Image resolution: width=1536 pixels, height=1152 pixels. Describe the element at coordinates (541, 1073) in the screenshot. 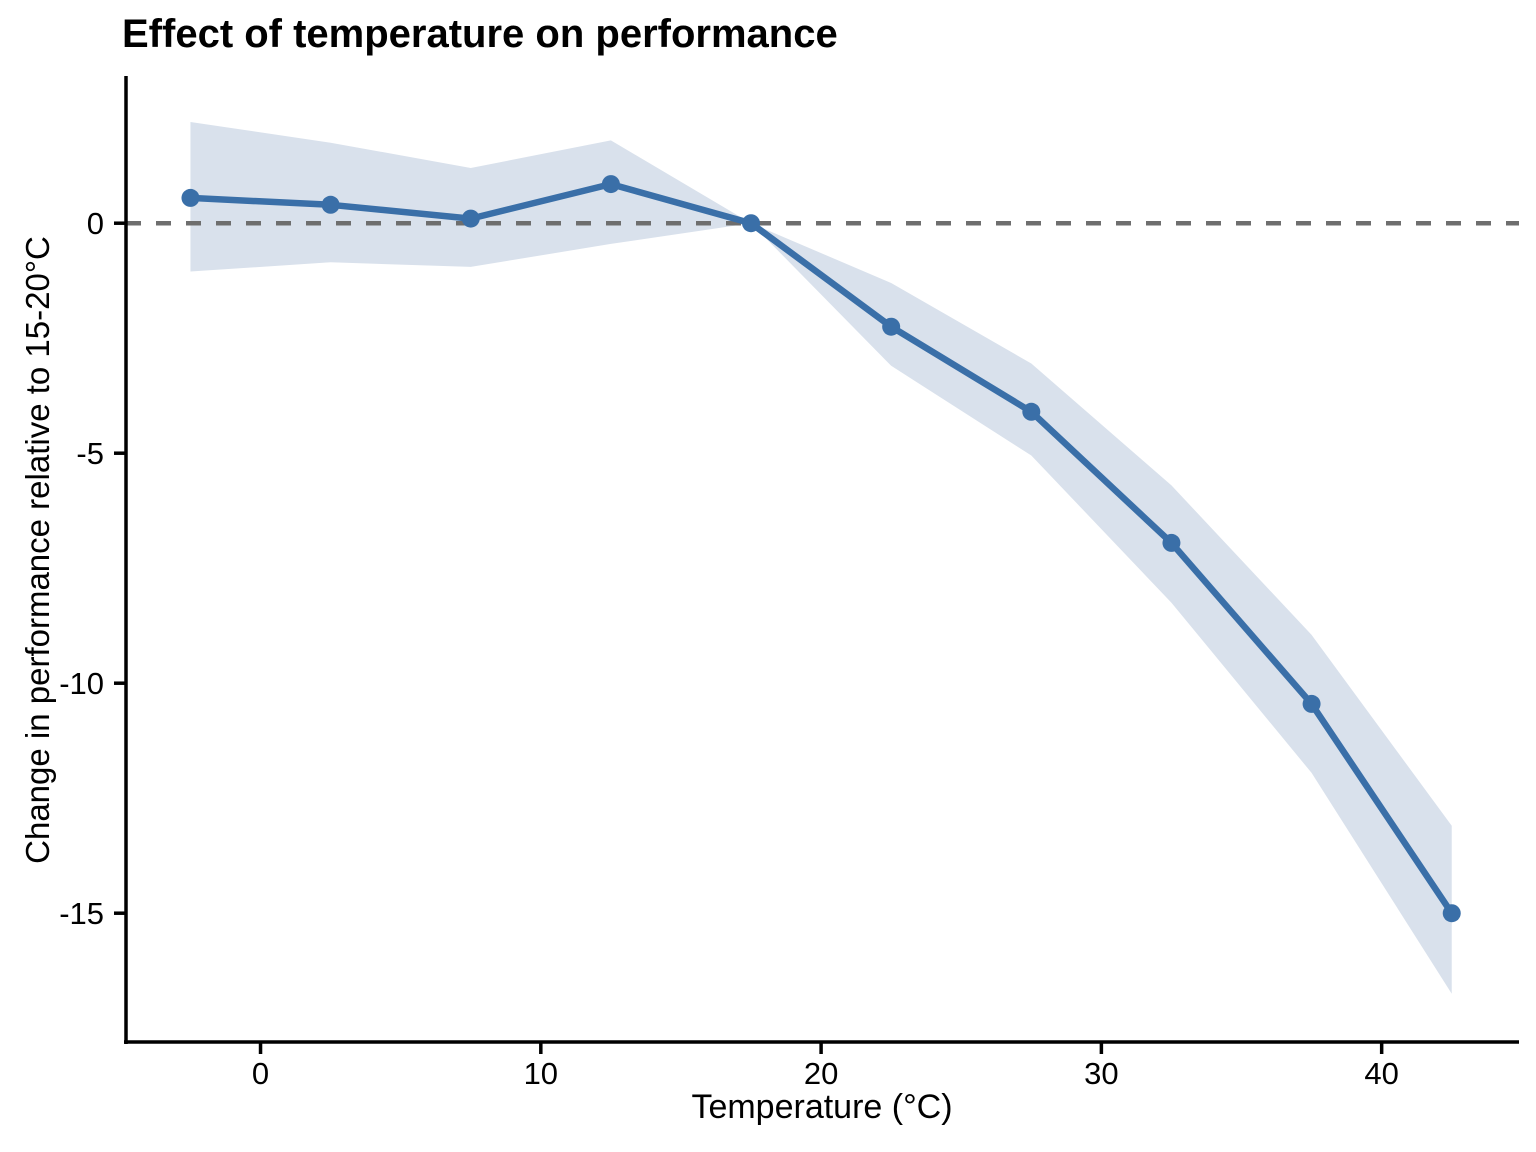

I see `x-tick-label: 10` at that location.